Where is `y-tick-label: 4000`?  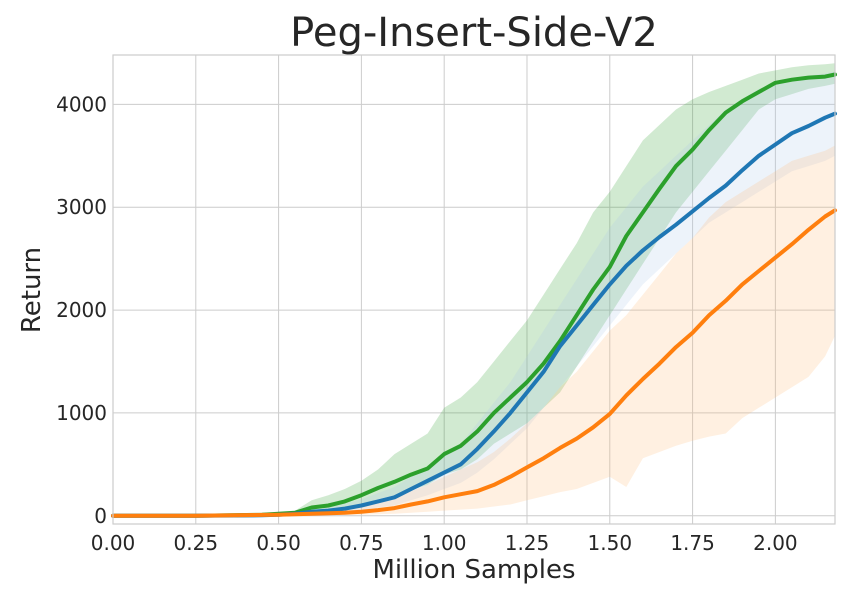 y-tick-label: 4000 is located at coordinates (81, 104).